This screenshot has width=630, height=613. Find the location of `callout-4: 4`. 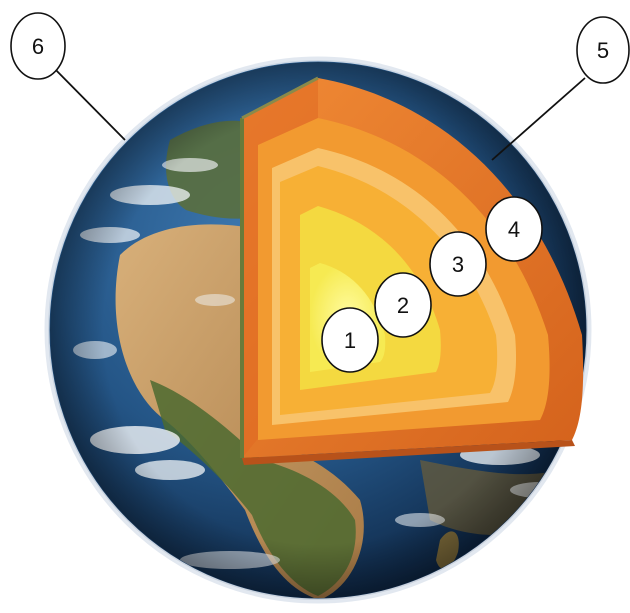

callout-4: 4 is located at coordinates (514, 229).